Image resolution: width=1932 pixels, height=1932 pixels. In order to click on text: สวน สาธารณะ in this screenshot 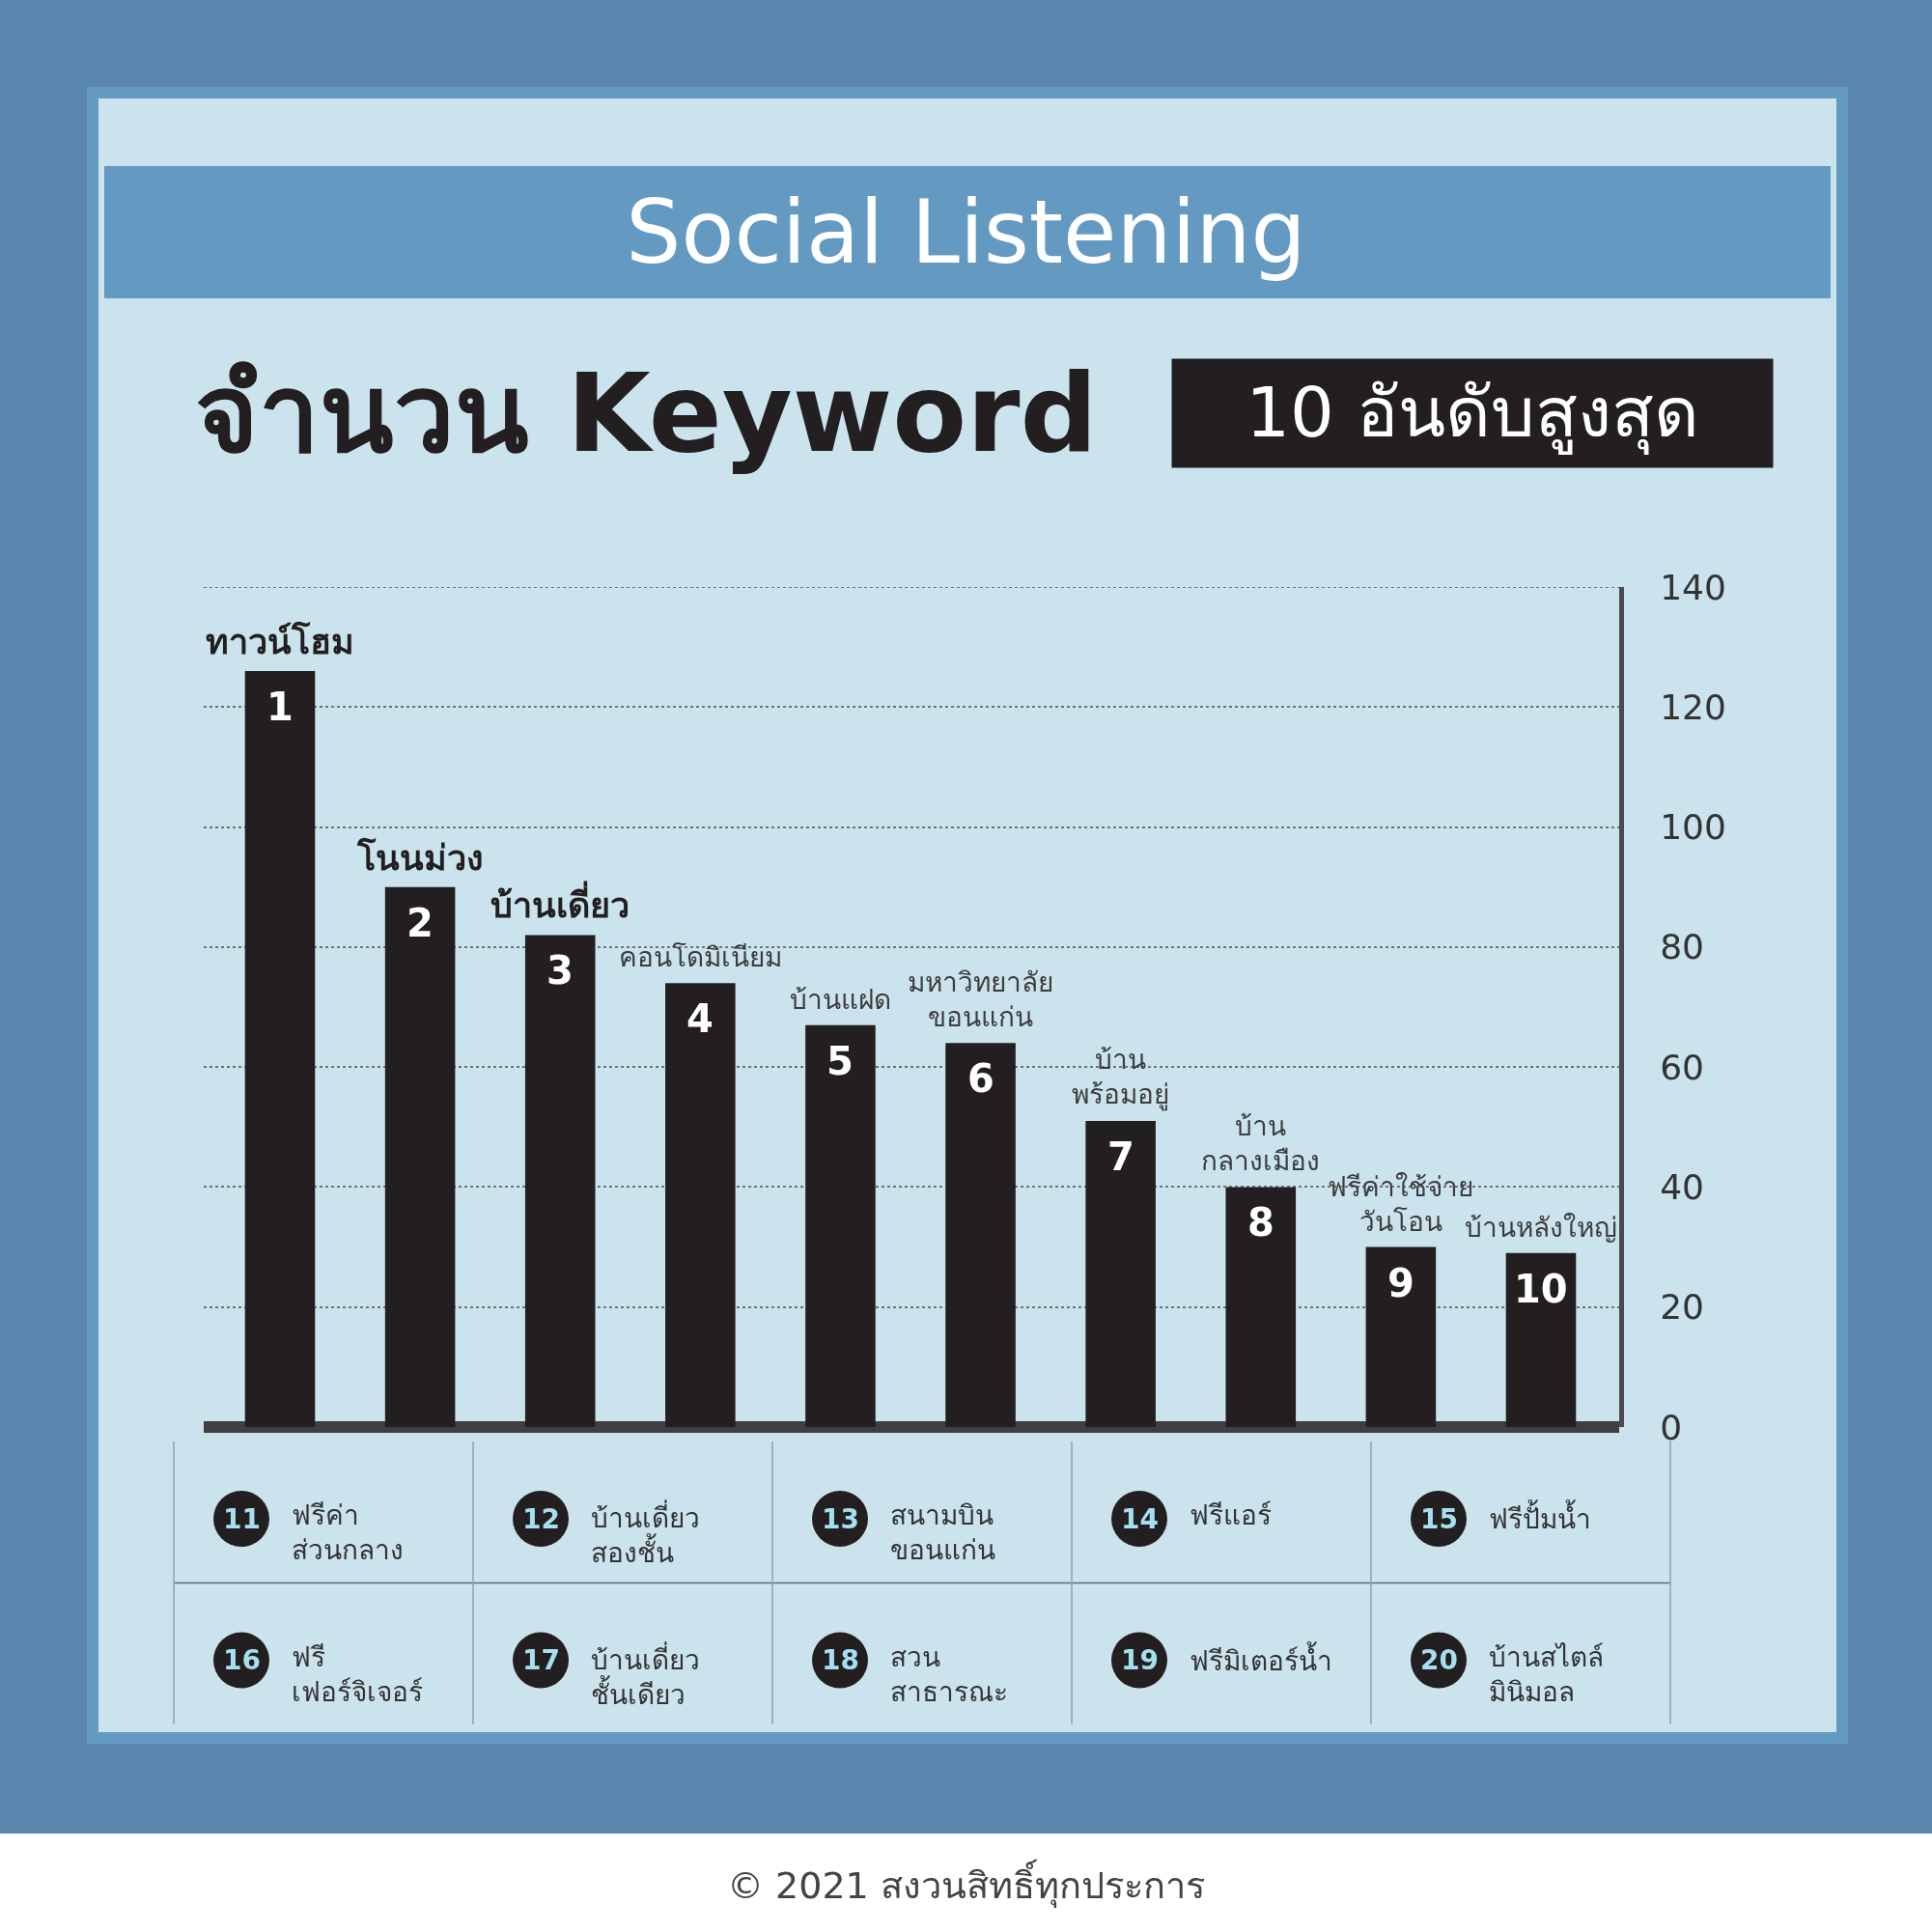, I will do `click(949, 1675)`.